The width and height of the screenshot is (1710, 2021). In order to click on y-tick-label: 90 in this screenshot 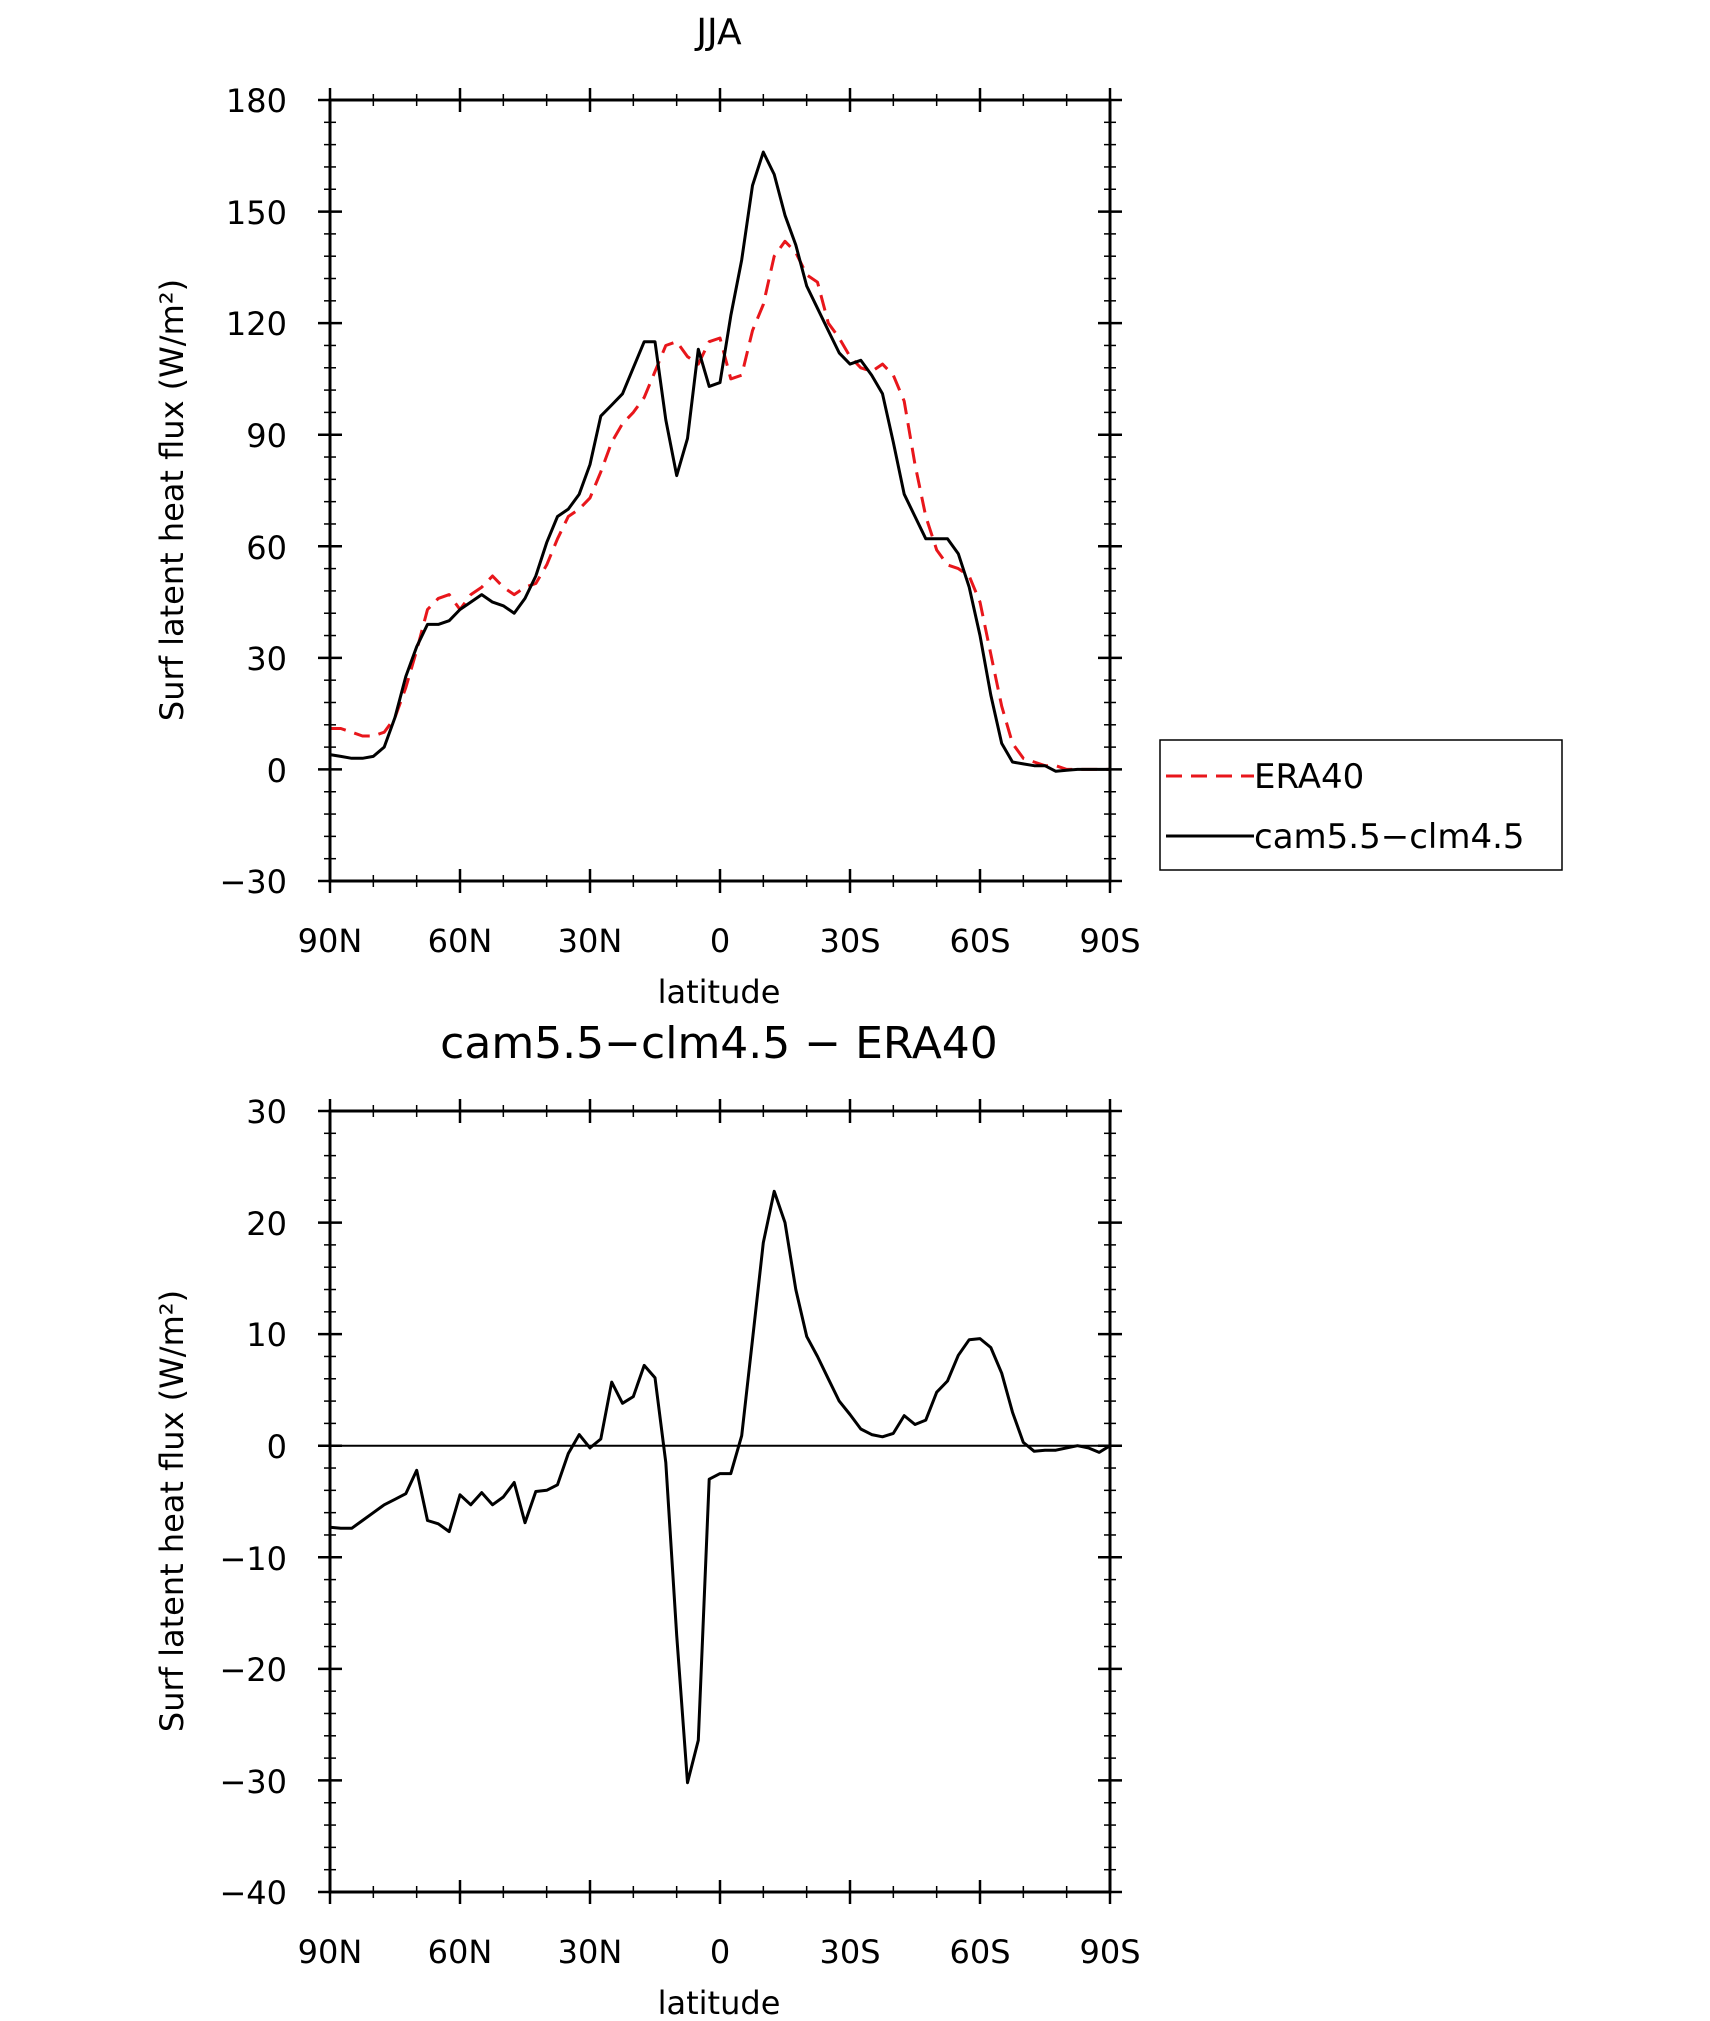, I will do `click(266, 436)`.